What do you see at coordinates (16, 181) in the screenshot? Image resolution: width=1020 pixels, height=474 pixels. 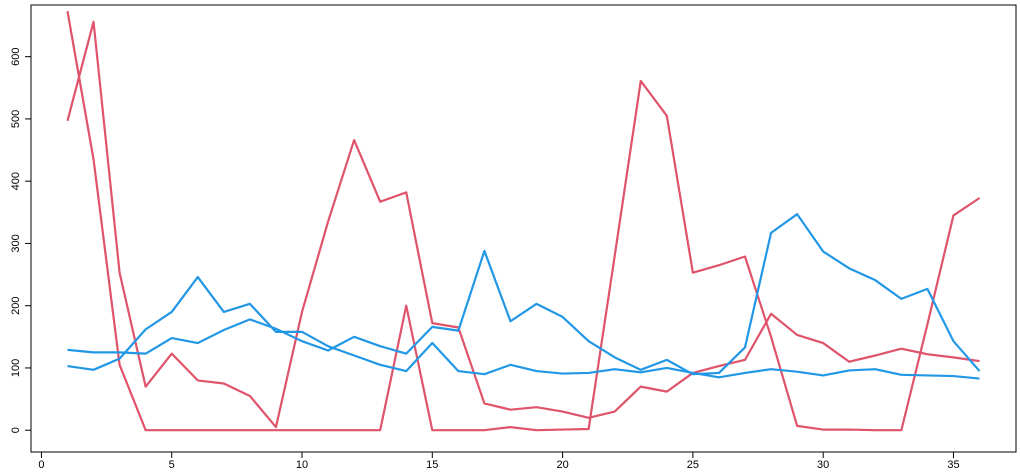 I see `y-tick-label: 400` at bounding box center [16, 181].